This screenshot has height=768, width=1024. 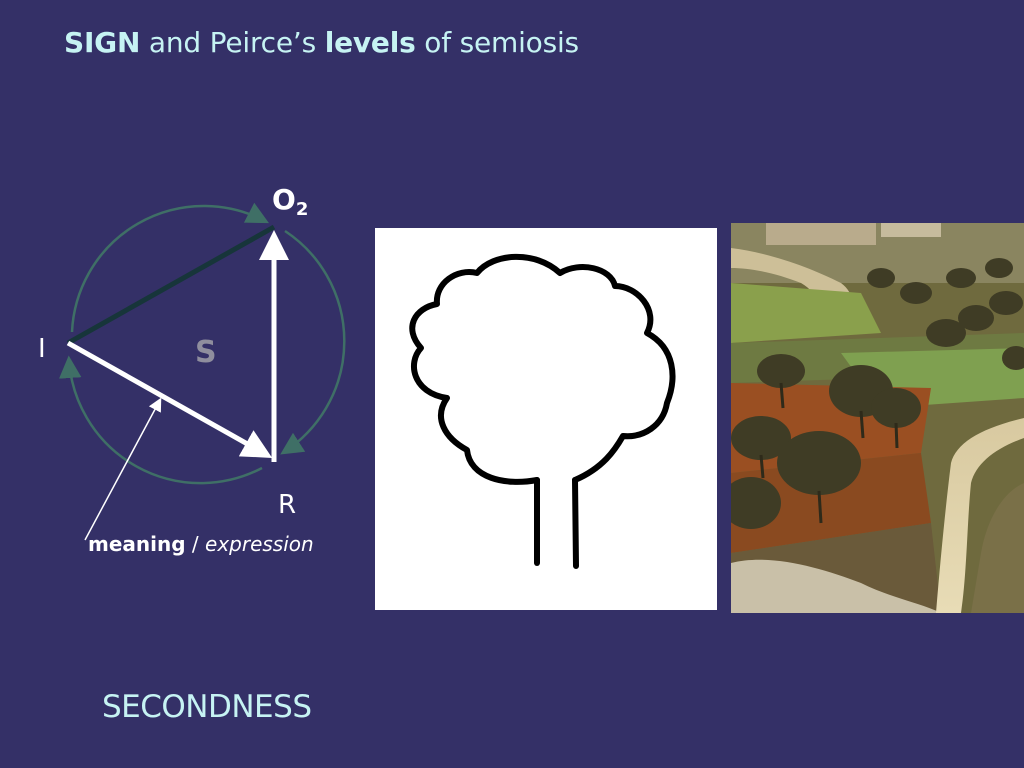 What do you see at coordinates (42, 349) in the screenshot?
I see `vertex-label-interpretant: I` at bounding box center [42, 349].